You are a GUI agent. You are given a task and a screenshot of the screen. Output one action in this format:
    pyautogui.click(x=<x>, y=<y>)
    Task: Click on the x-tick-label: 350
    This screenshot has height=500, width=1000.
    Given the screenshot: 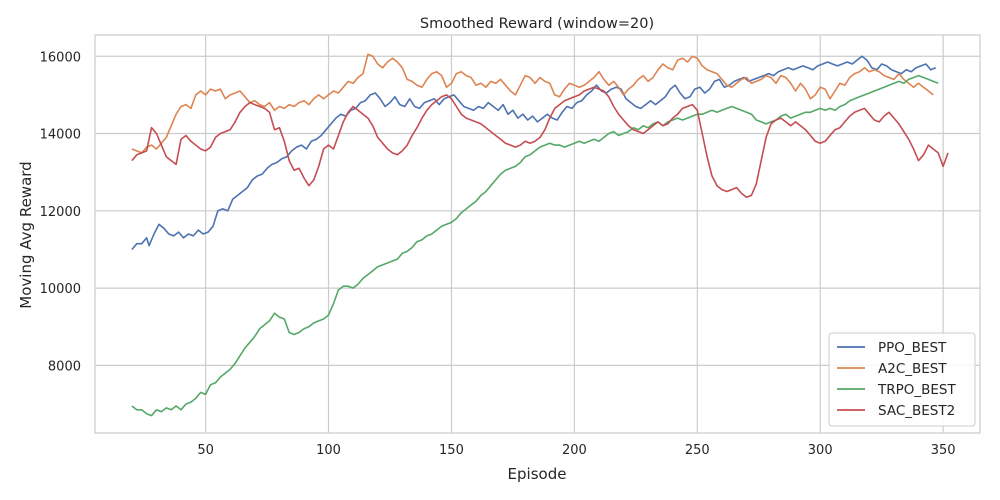 What is the action you would take?
    pyautogui.click(x=943, y=450)
    